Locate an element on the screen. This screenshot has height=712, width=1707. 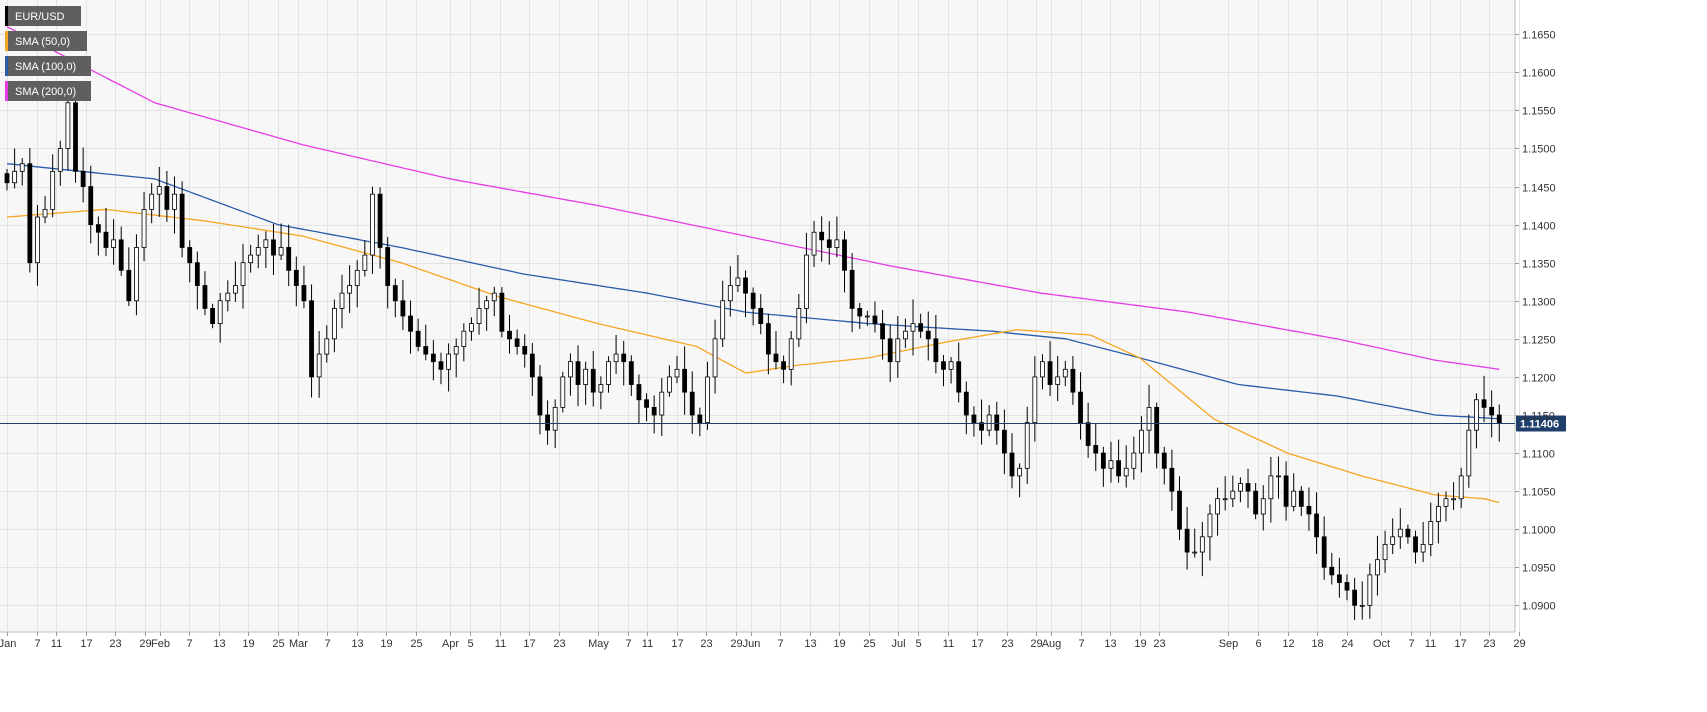
x-tick-label: 25 is located at coordinates (278, 644).